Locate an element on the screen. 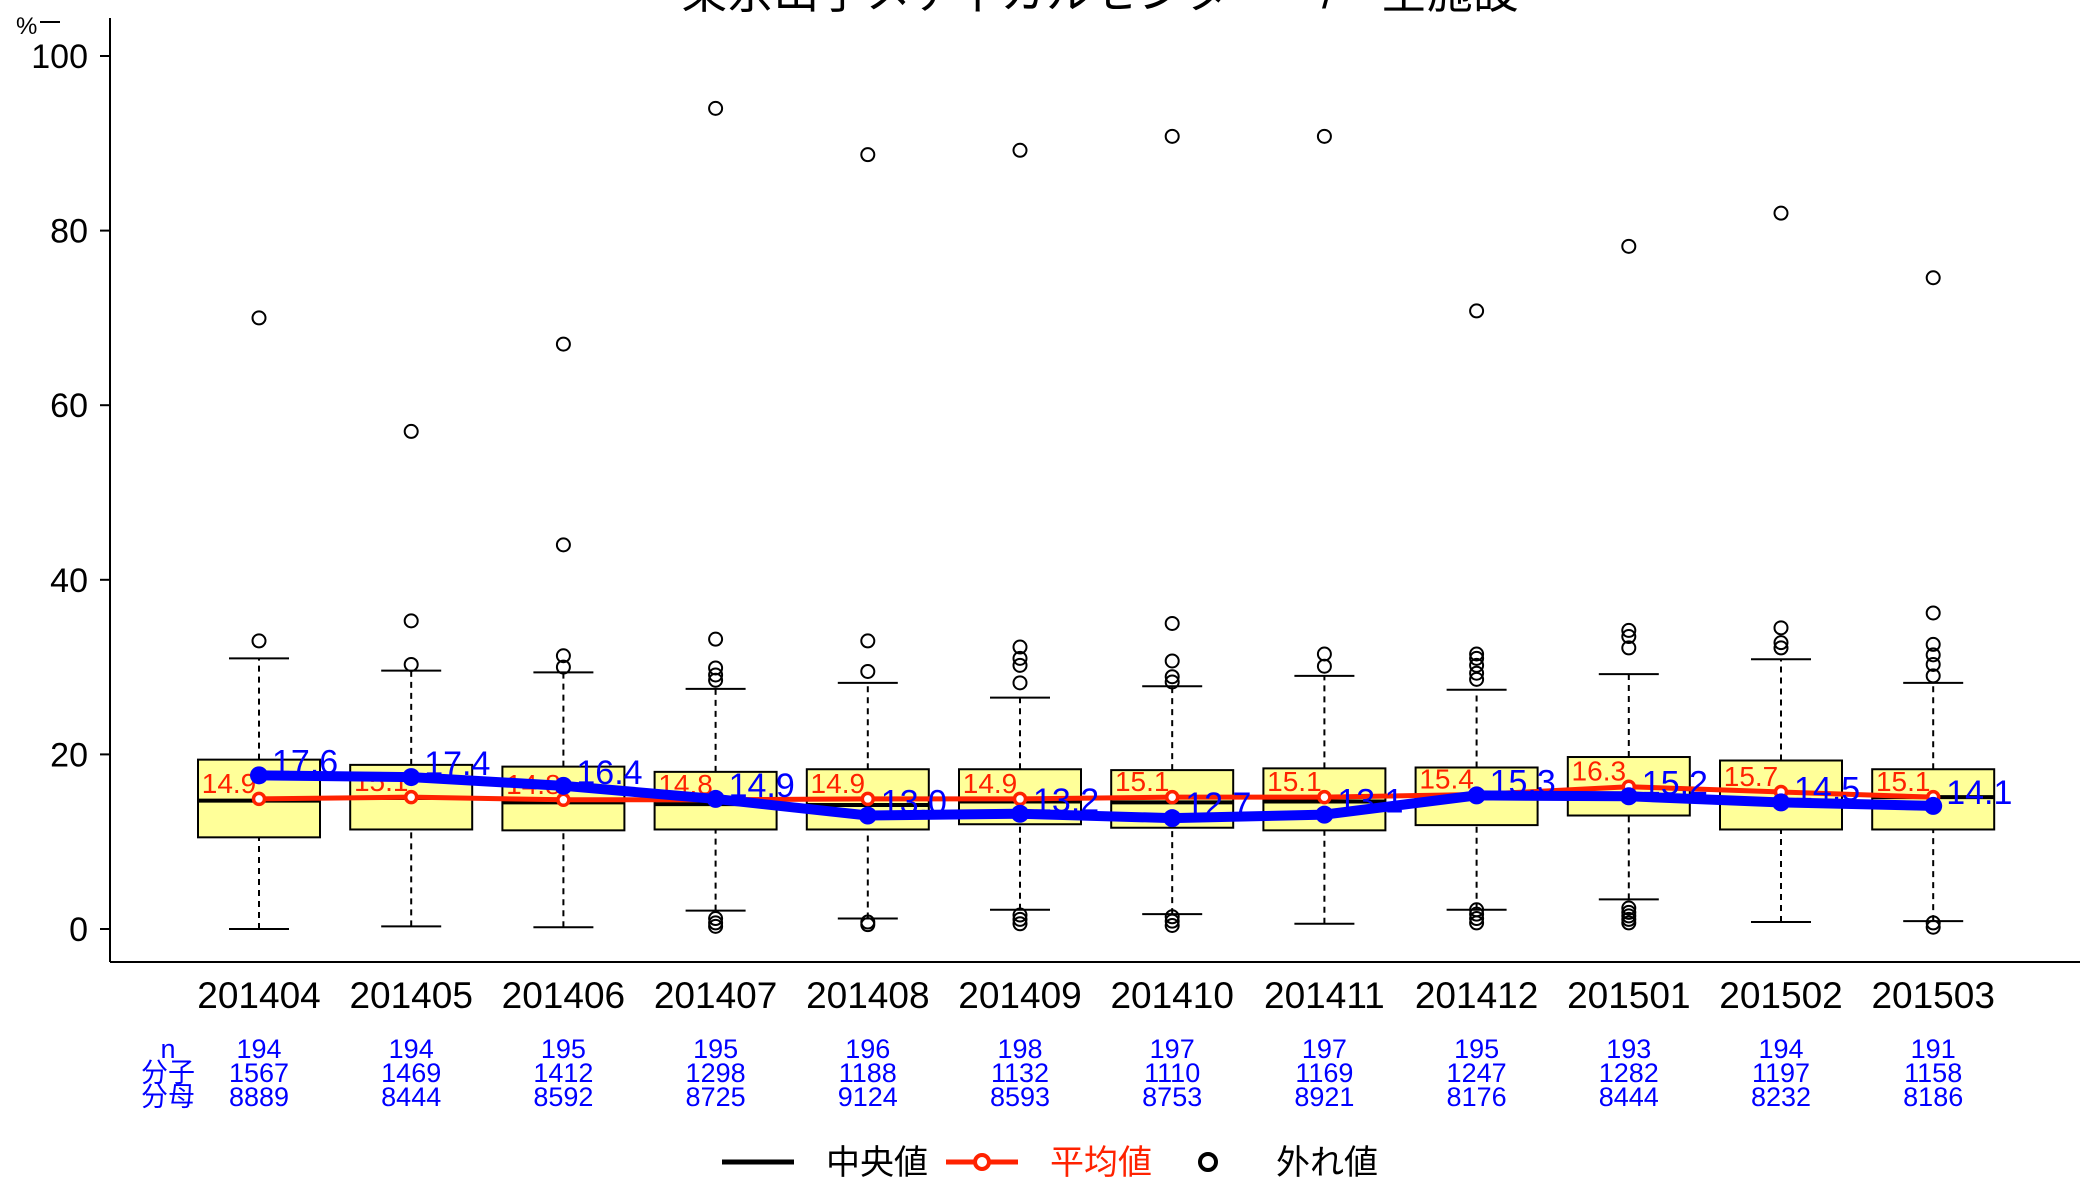 The height and width of the screenshot is (1180, 2089). mean-line is located at coordinates (1096, 793).